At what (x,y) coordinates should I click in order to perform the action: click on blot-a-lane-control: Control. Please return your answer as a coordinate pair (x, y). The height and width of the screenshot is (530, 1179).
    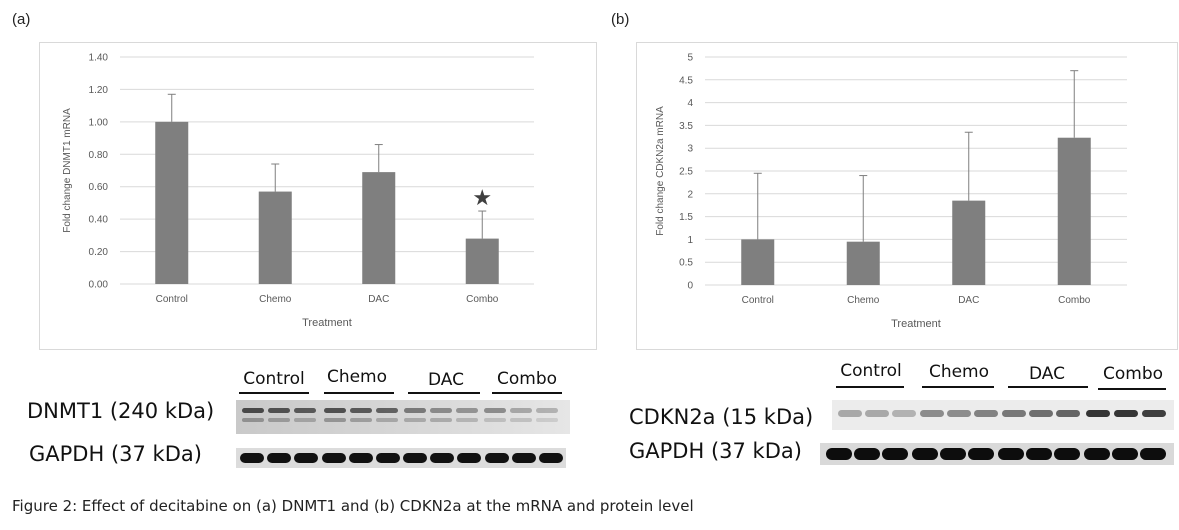
    Looking at the image, I should click on (274, 379).